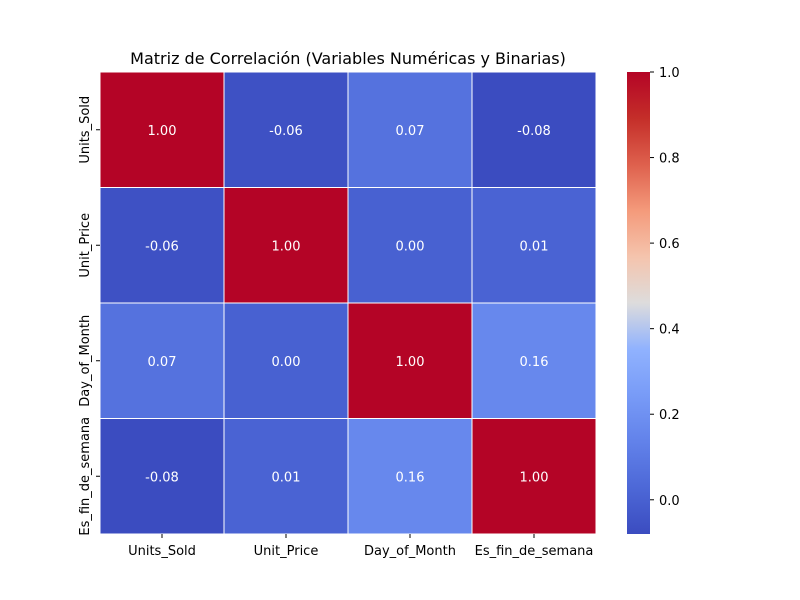 The width and height of the screenshot is (800, 600). What do you see at coordinates (85, 130) in the screenshot?
I see `y-tick-label: Units_Sold` at bounding box center [85, 130].